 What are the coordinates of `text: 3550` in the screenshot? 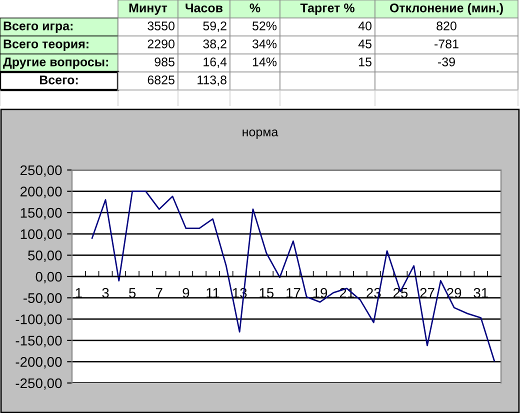 It's located at (161, 26).